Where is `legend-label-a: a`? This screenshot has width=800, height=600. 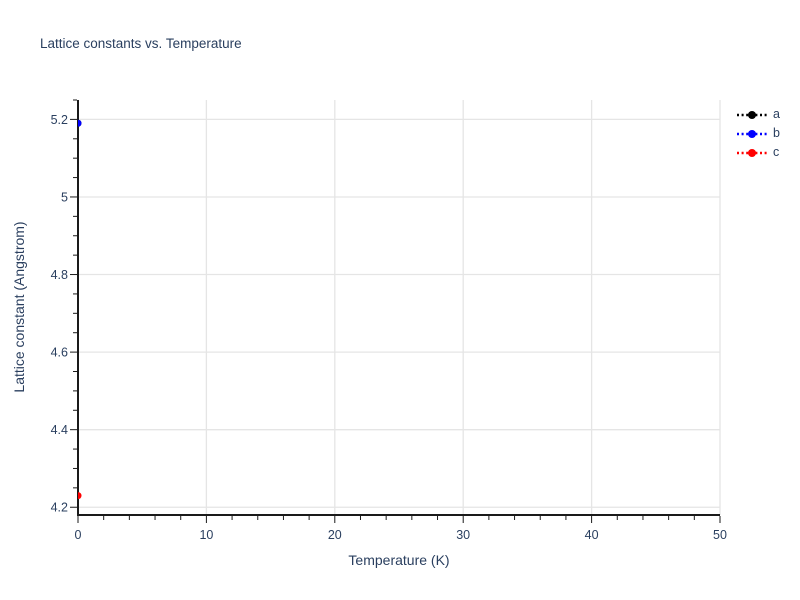
legend-label-a: a is located at coordinates (776, 114).